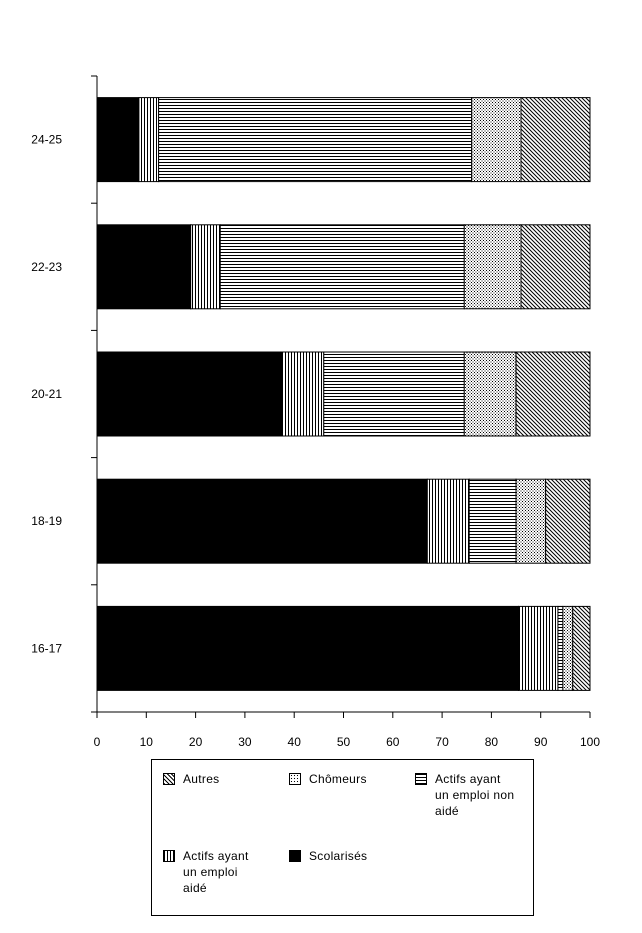  Describe the element at coordinates (492, 742) in the screenshot. I see `x-tick-label: 80` at that location.